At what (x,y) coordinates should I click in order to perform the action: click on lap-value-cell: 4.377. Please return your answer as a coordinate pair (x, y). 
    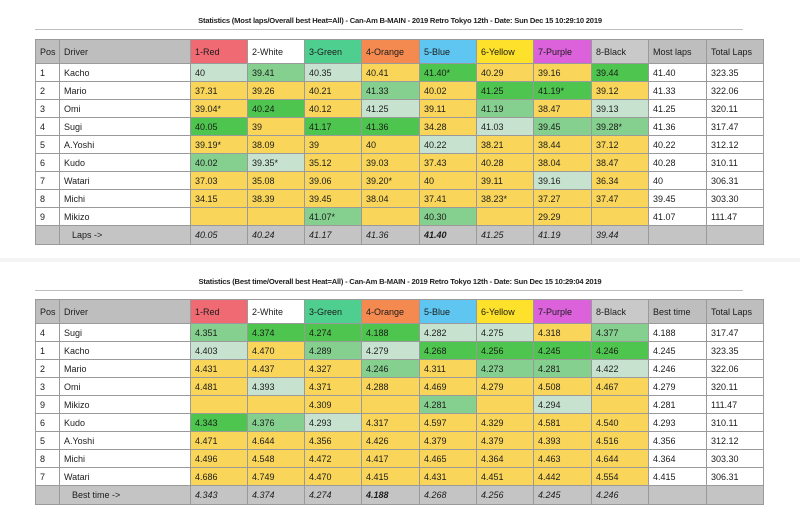
    Looking at the image, I should click on (620, 332).